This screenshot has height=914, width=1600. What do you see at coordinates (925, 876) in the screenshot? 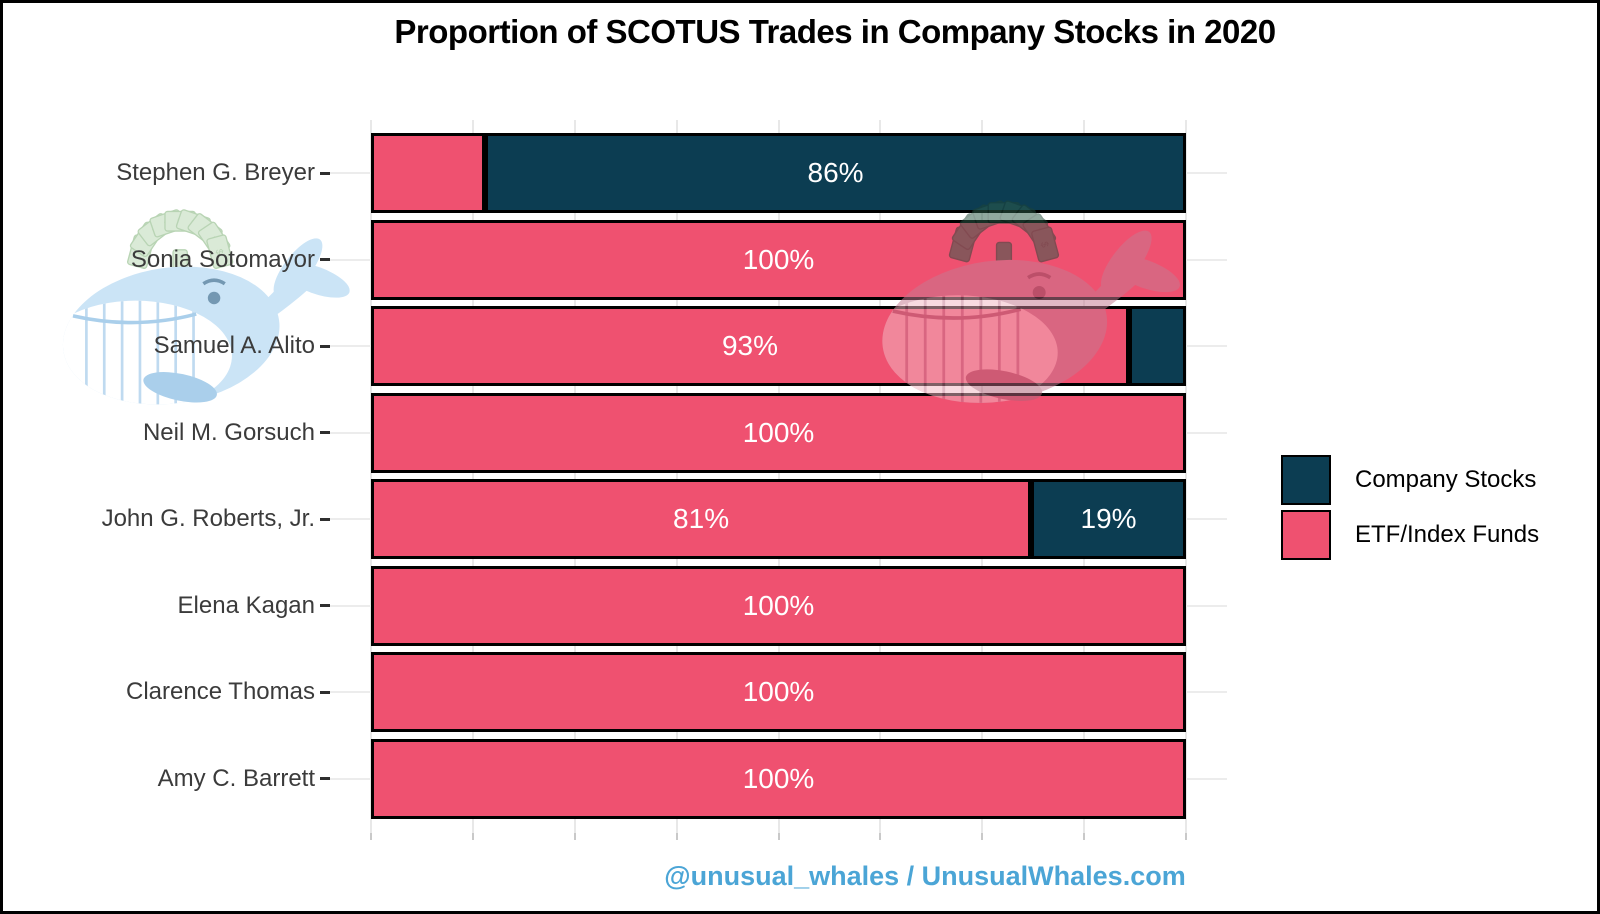
I see `footer-attribution: @unusual_whales / UnusualWhales.com` at bounding box center [925, 876].